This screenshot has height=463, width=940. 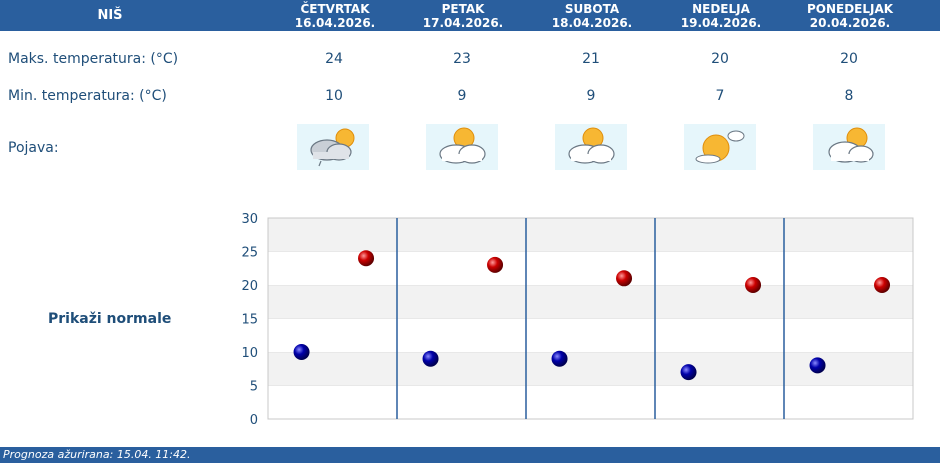 I want to click on day-name: NEDELJA, so click(x=721, y=9).